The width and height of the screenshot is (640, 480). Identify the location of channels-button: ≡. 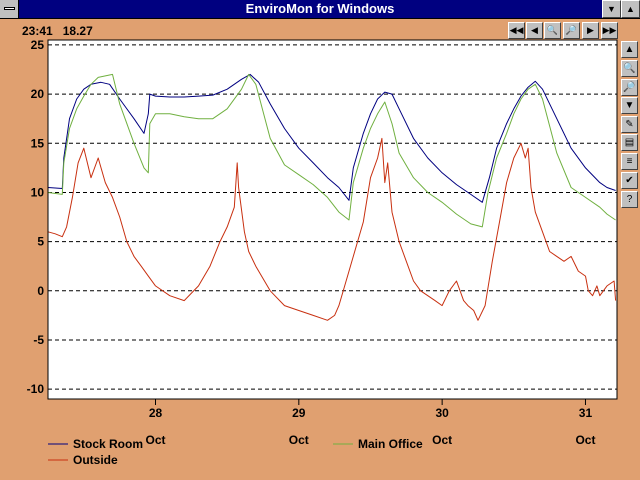
(629, 161).